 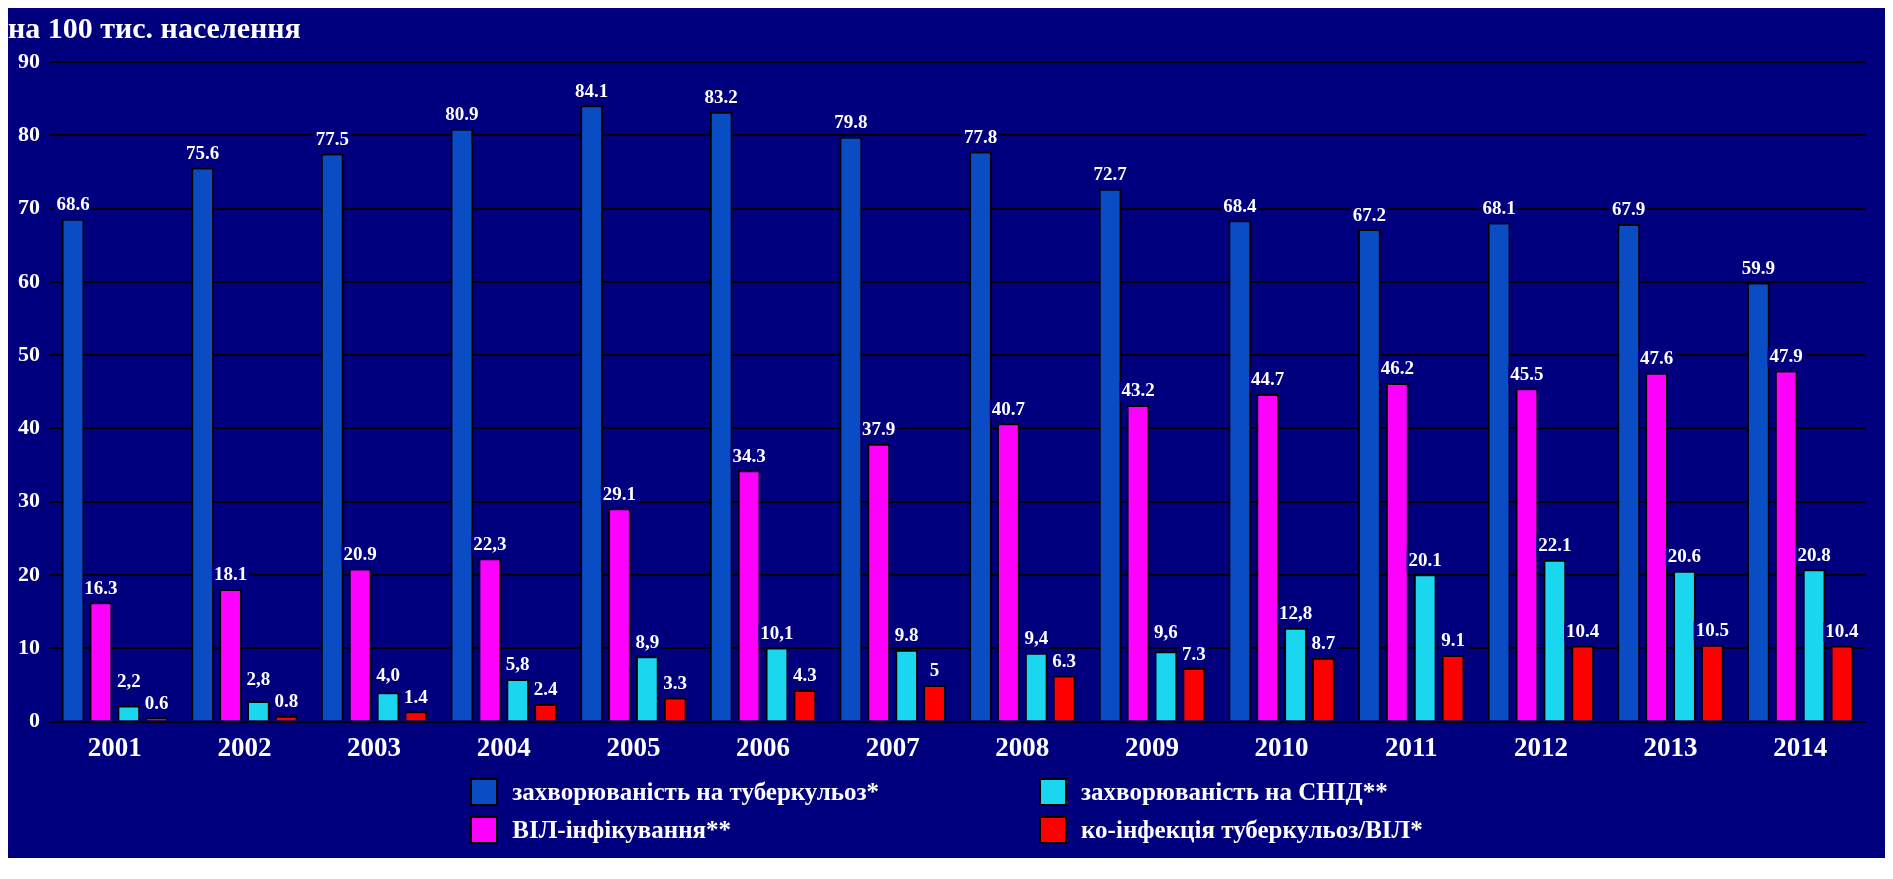 What do you see at coordinates (29, 280) in the screenshot?
I see `y-tick-label: 60` at bounding box center [29, 280].